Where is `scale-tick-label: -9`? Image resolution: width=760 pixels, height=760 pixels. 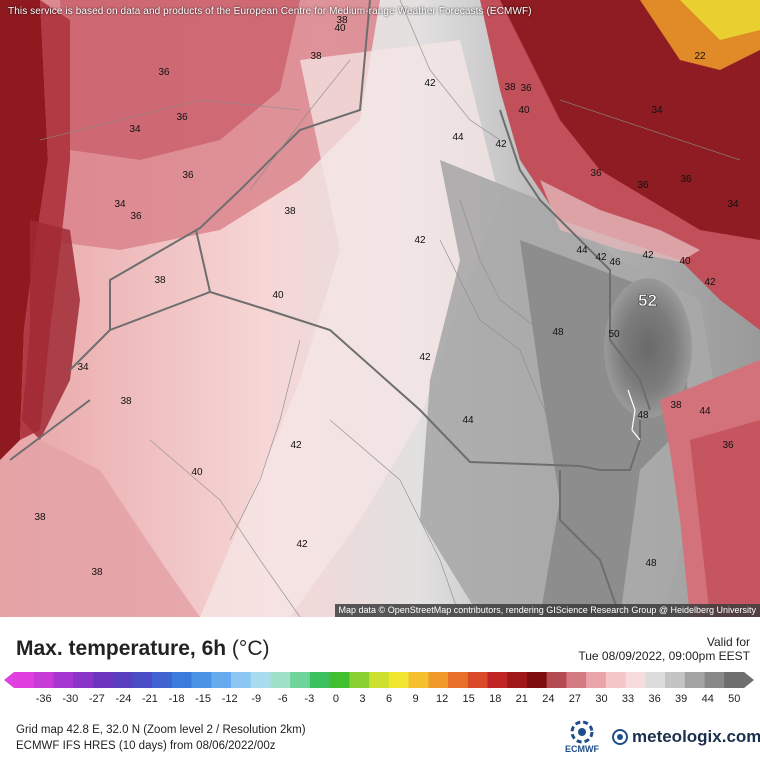 scale-tick-label: -9 is located at coordinates (256, 699).